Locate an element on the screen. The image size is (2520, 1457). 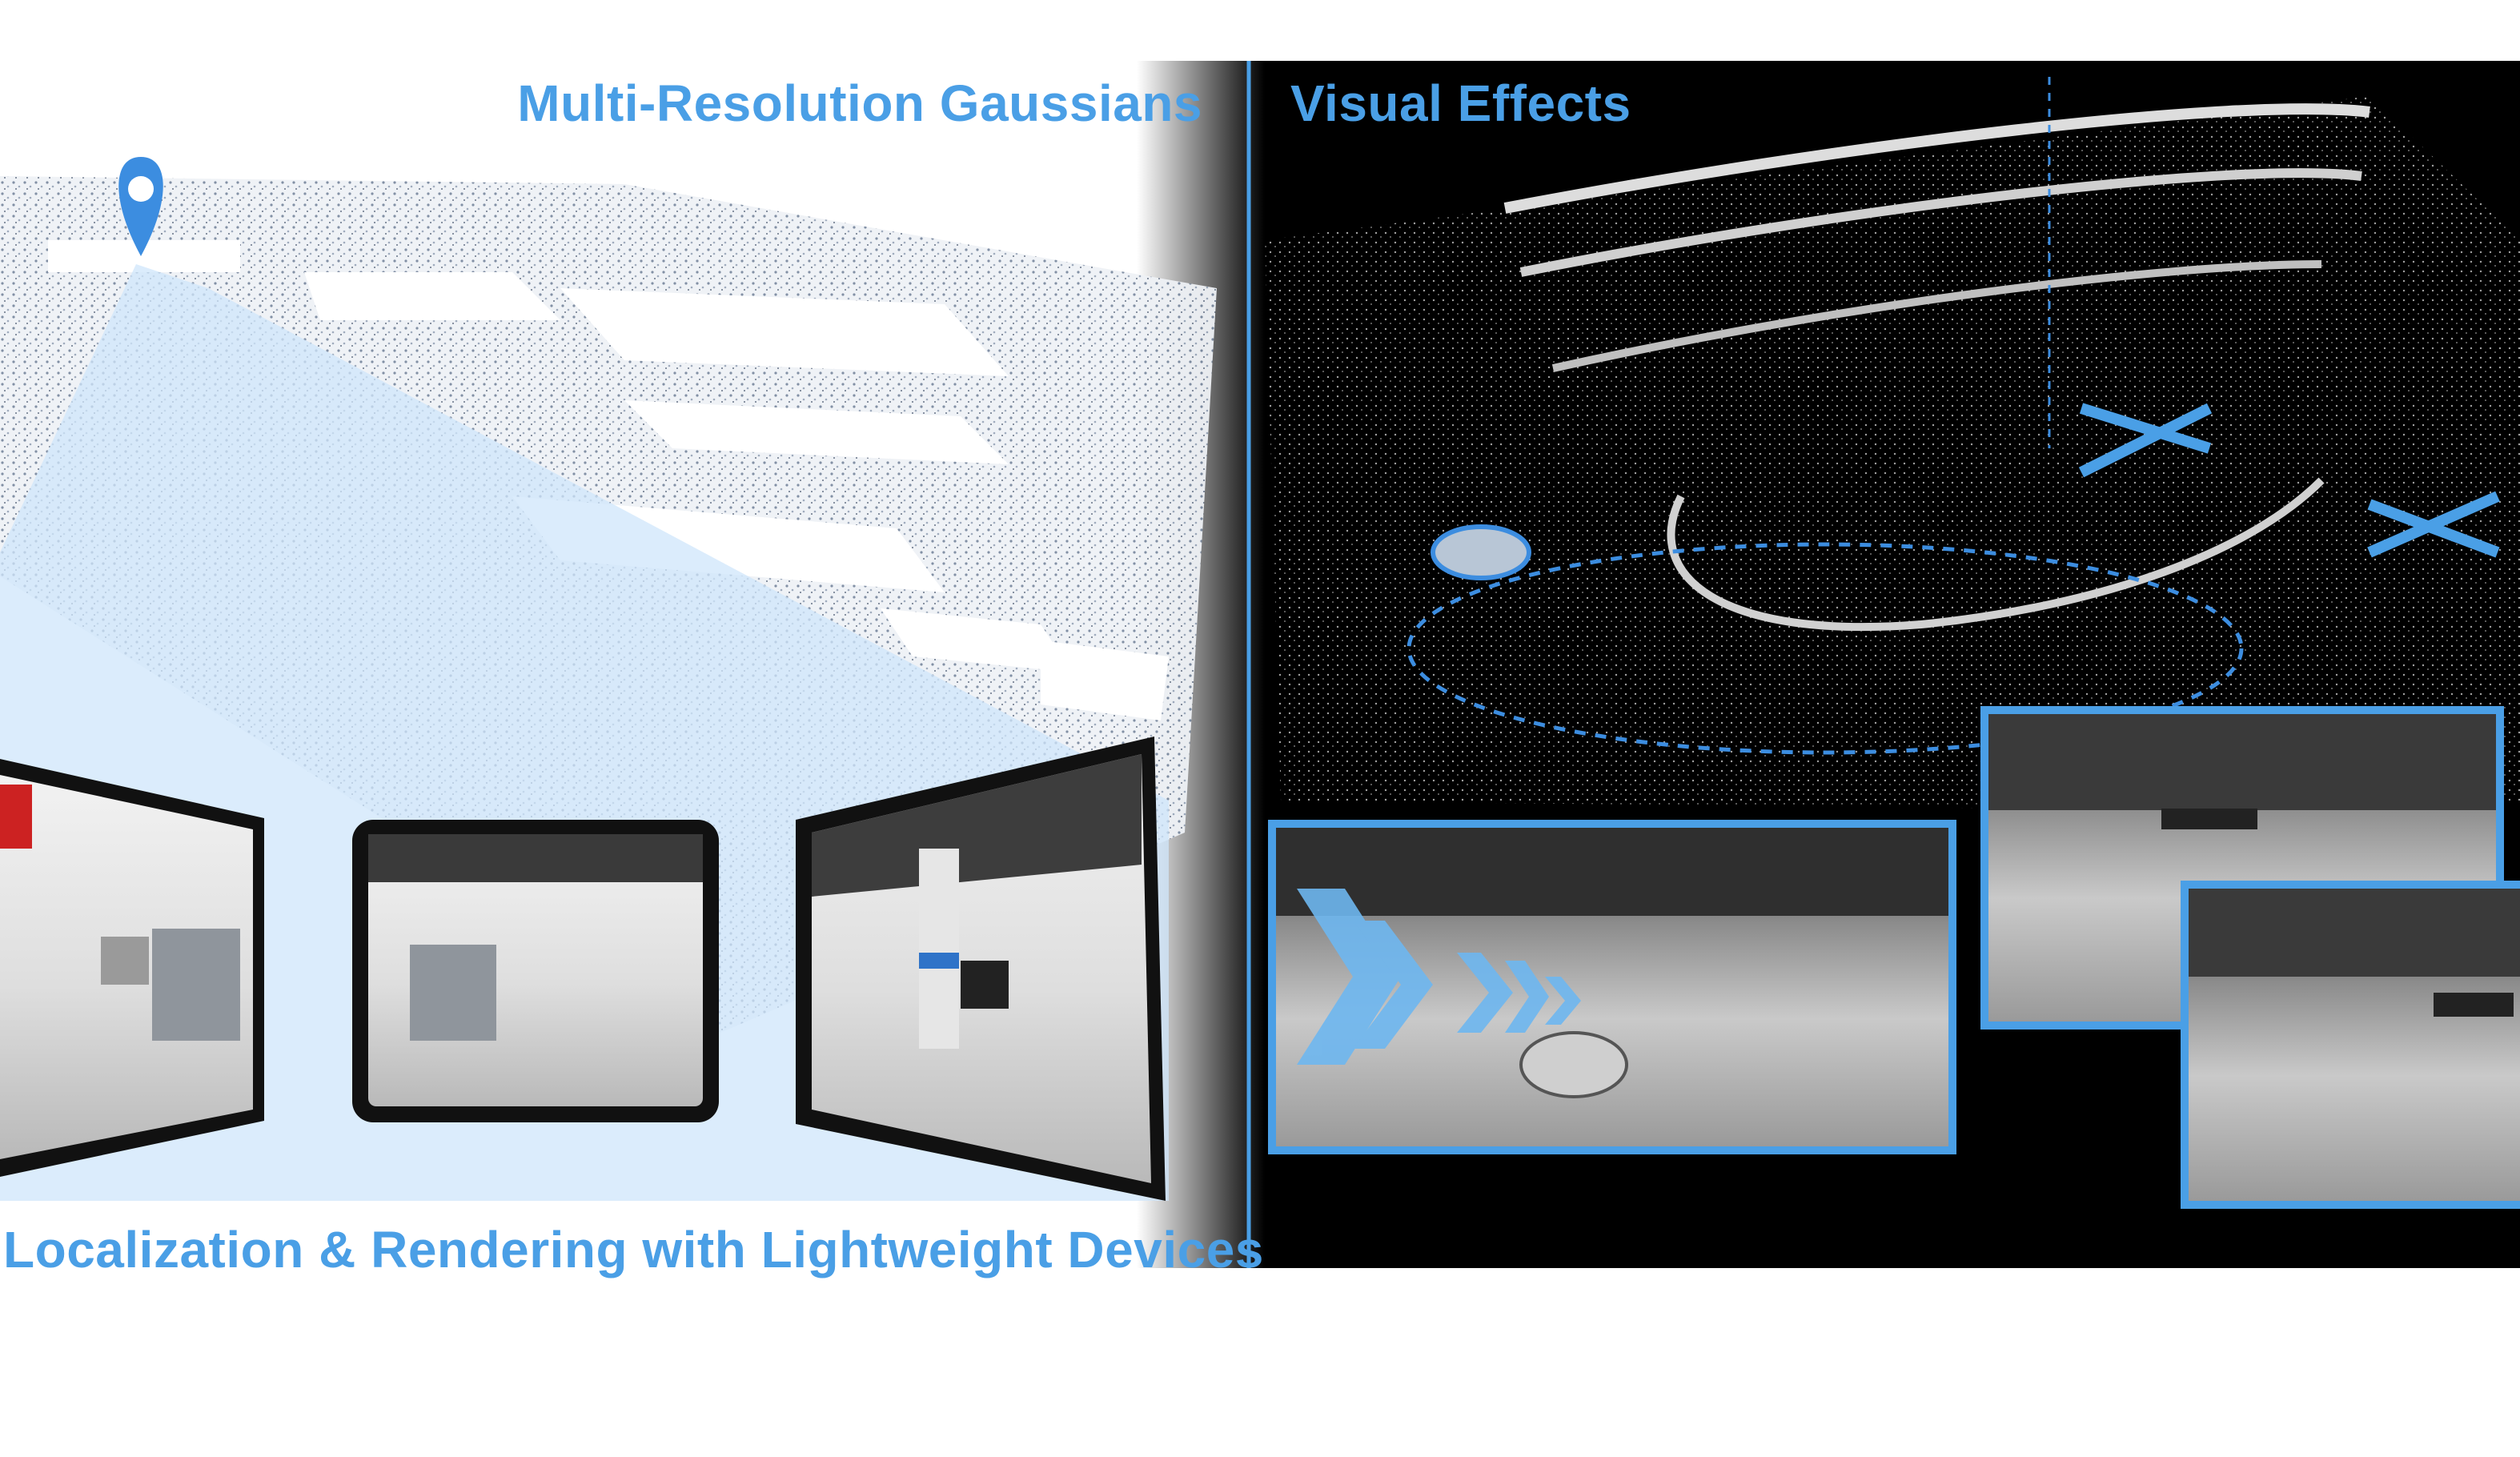
chevron-arrow-icon is located at coordinates (1439, 977).